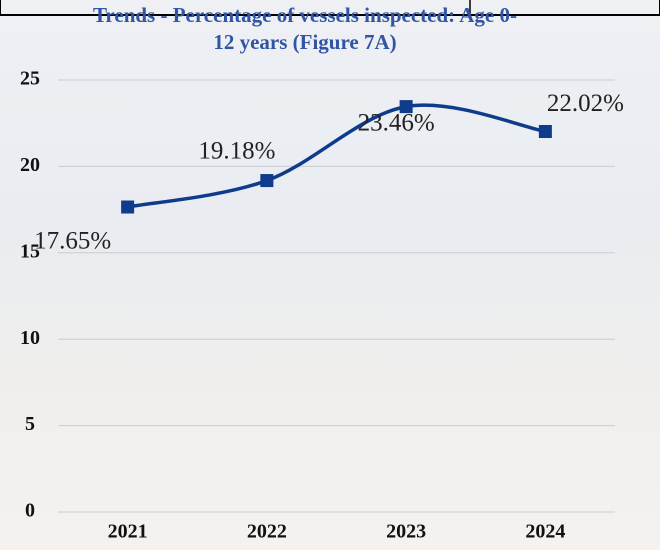  I want to click on x-tick-label: 2023, so click(406, 532).